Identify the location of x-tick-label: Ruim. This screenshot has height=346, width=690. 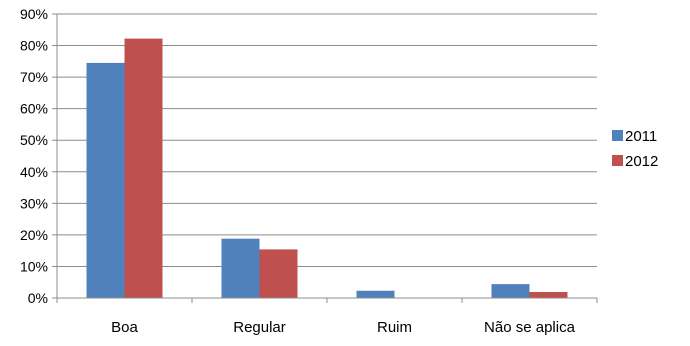
(394, 327).